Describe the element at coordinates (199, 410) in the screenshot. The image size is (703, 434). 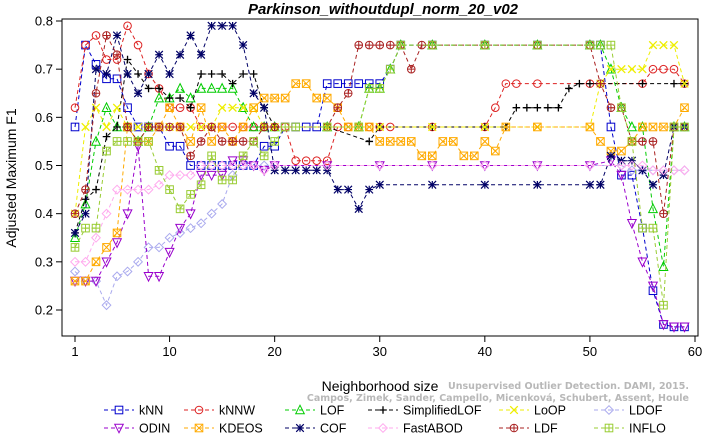
I see `legend-marker-knnw` at that location.